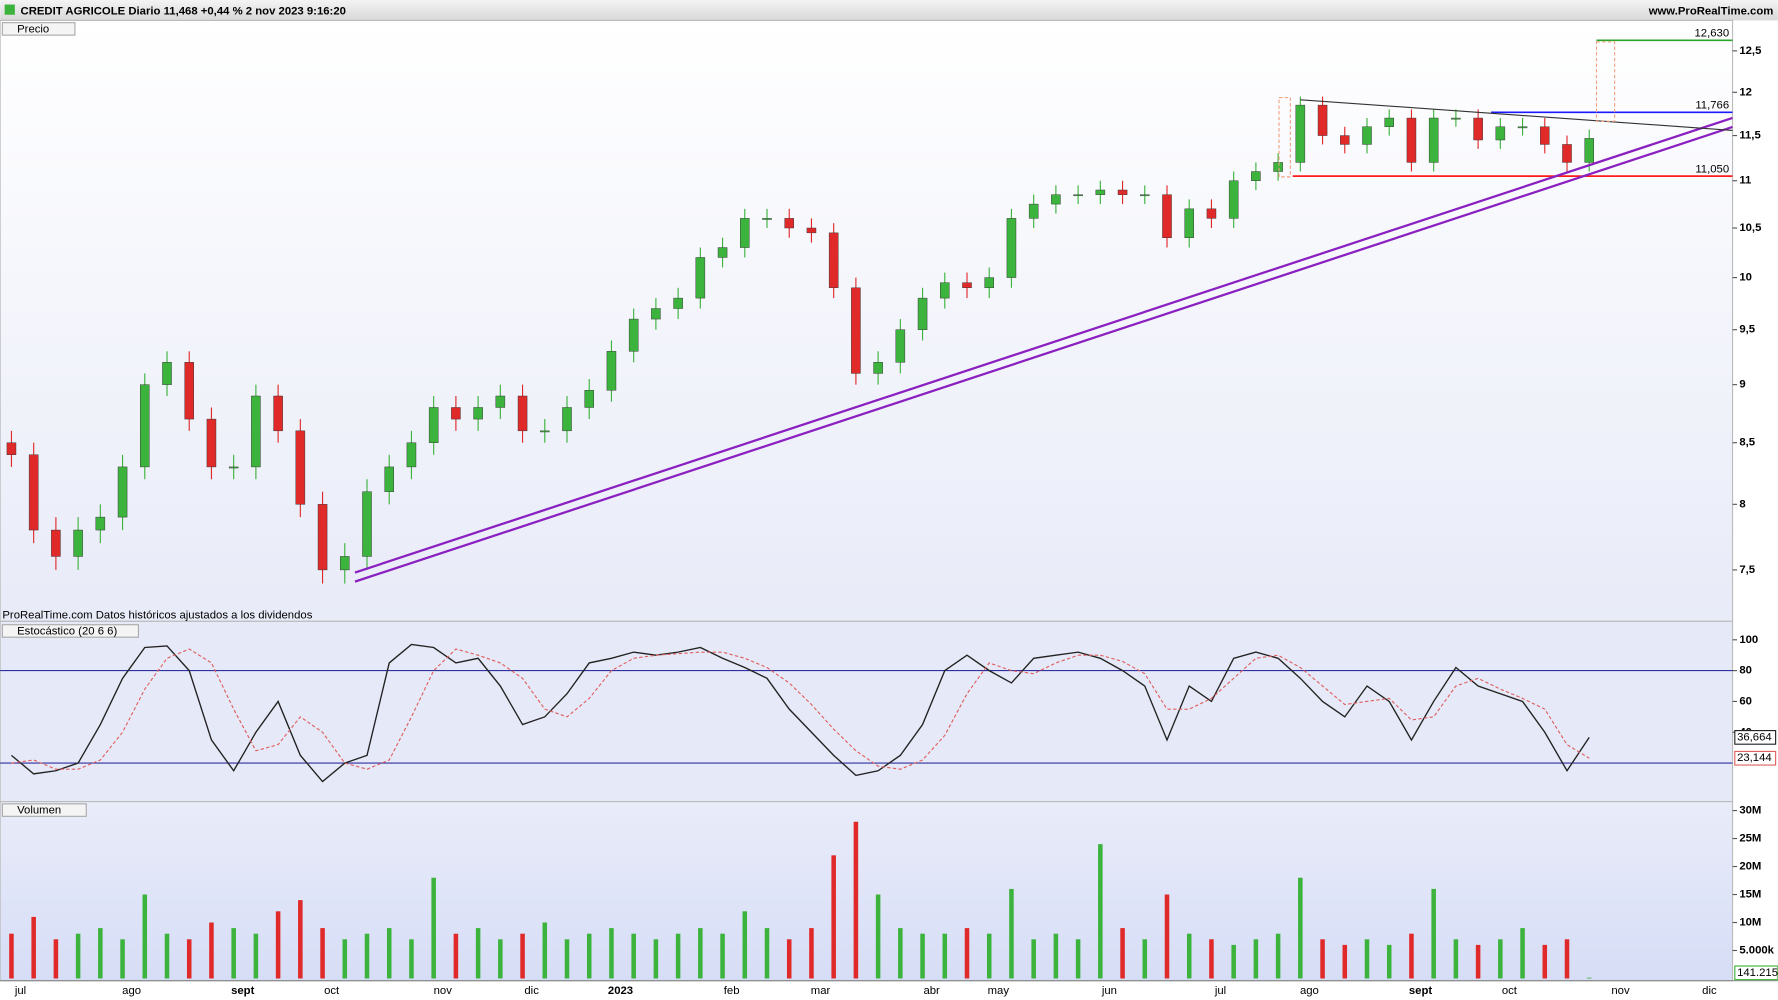 Image resolution: width=1778 pixels, height=1000 pixels. I want to click on y-tick-label: 11, so click(1745, 181).